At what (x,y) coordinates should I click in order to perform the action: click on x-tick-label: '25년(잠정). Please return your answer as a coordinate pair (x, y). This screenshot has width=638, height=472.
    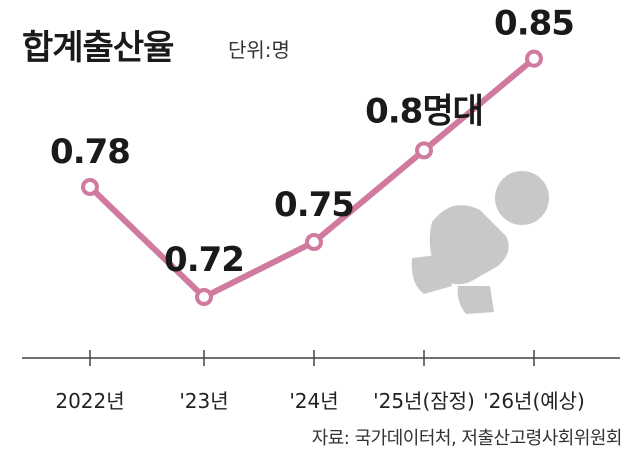
    Looking at the image, I should click on (424, 401).